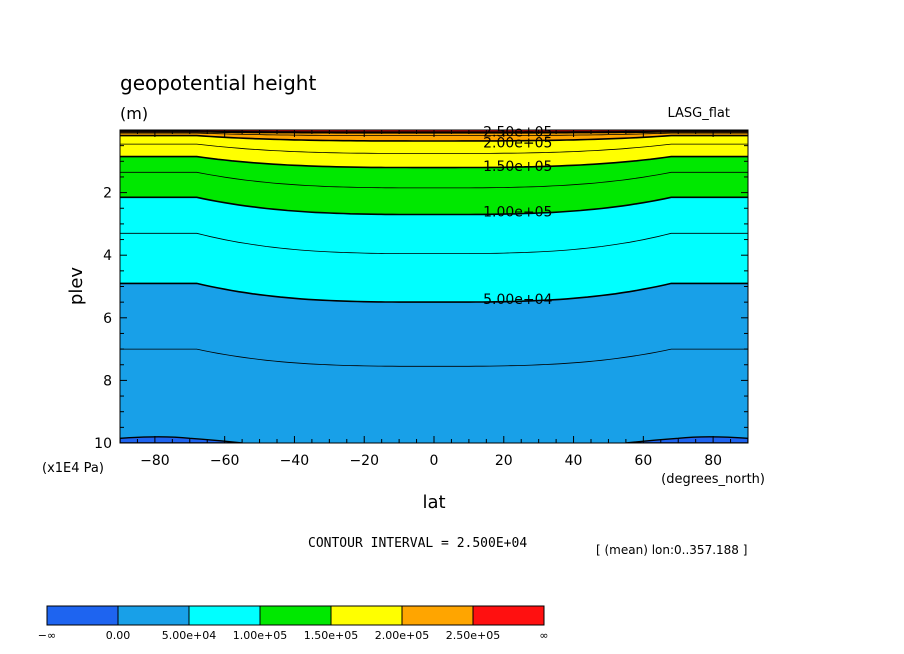  Describe the element at coordinates (713, 461) in the screenshot. I see `x-tick-label: 80` at that location.